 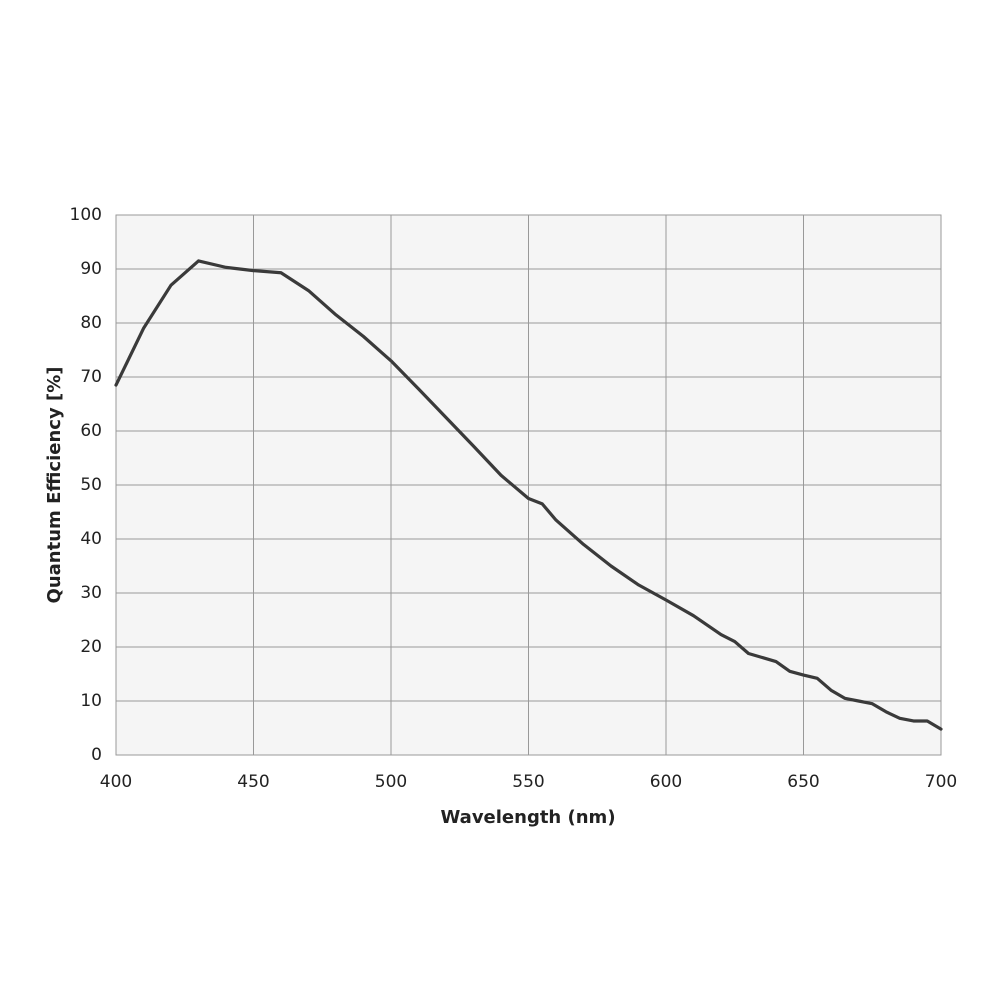 What do you see at coordinates (91, 647) in the screenshot?
I see `y-tick-label: 20` at bounding box center [91, 647].